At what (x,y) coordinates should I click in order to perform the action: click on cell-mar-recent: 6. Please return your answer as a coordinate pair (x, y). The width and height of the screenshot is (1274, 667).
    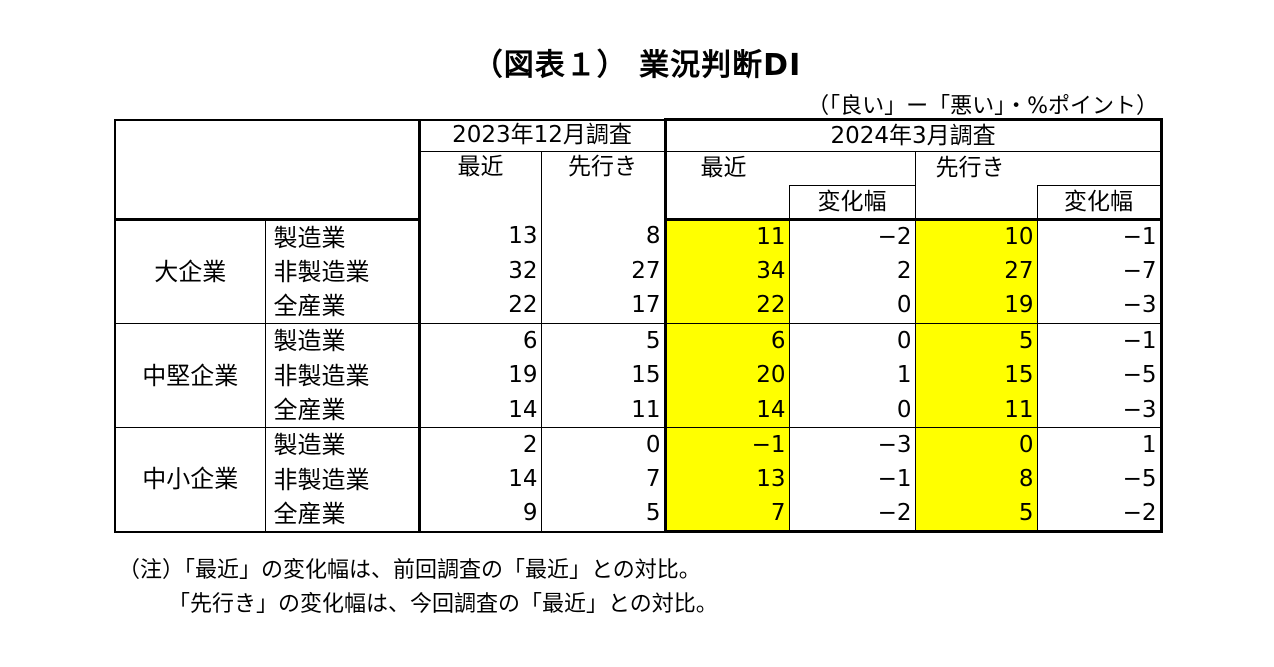
    Looking at the image, I should click on (726, 341).